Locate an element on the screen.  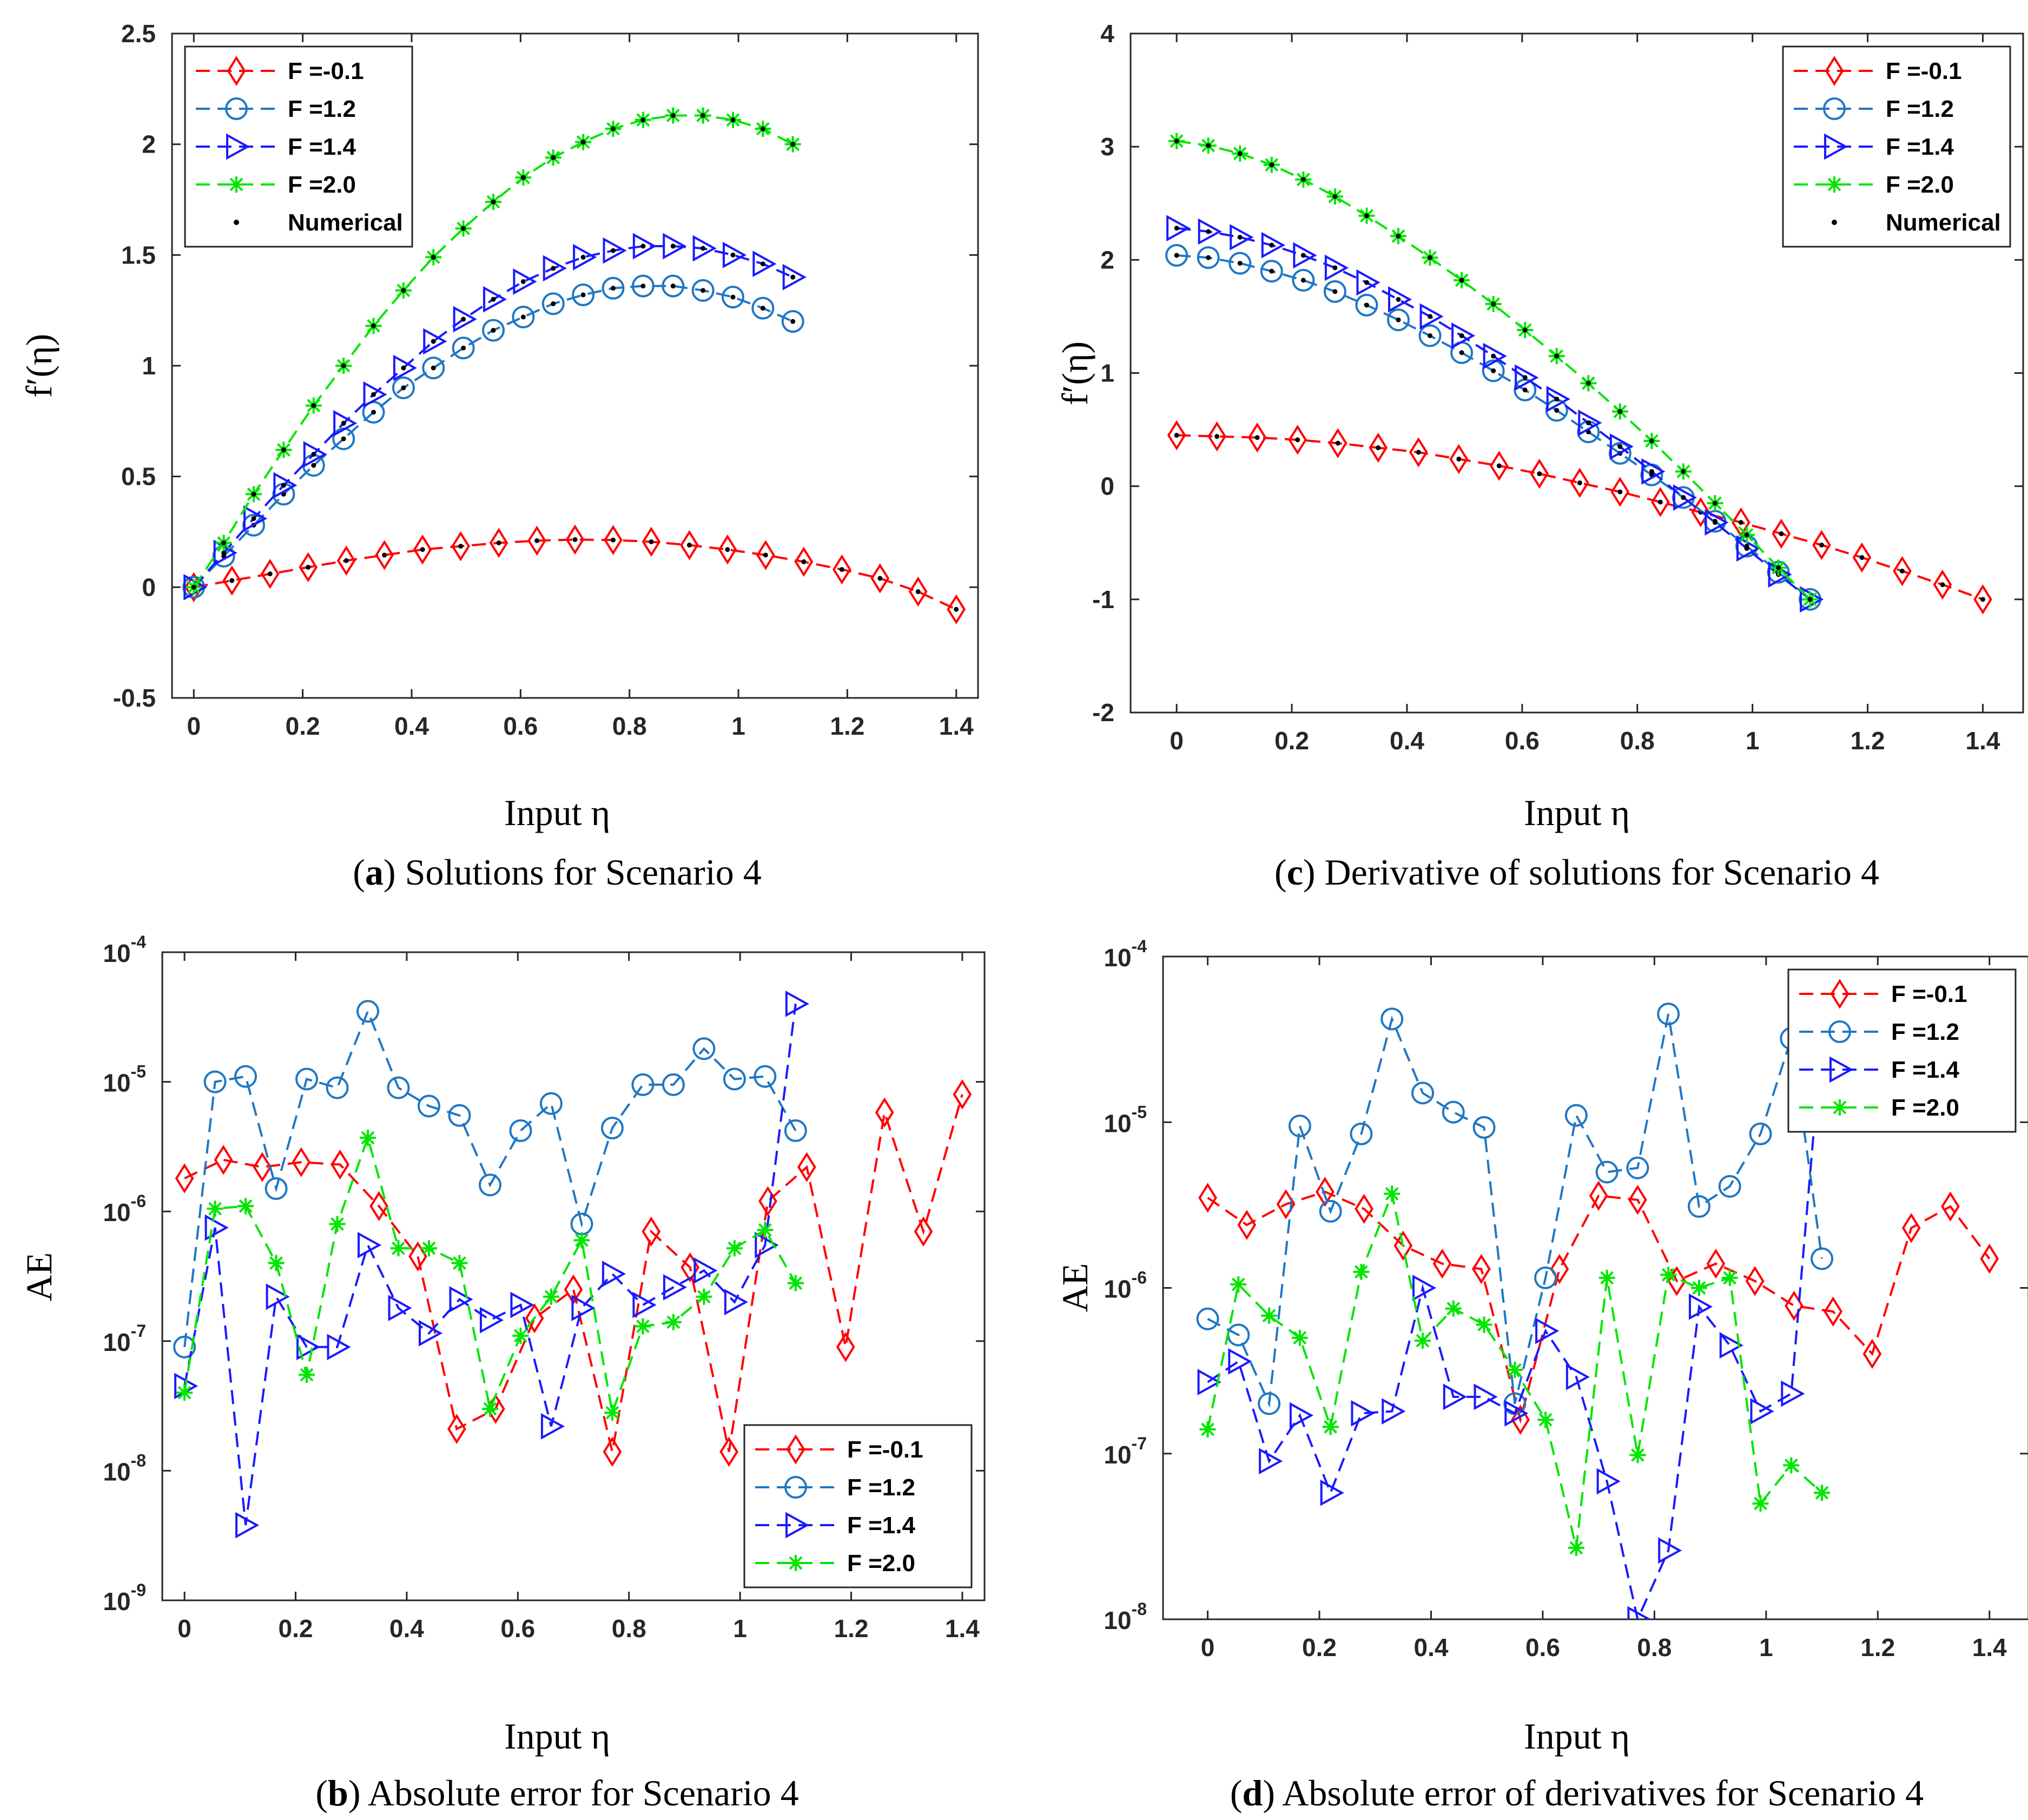
series-line-F =1.4 is located at coordinates (1494, 414).